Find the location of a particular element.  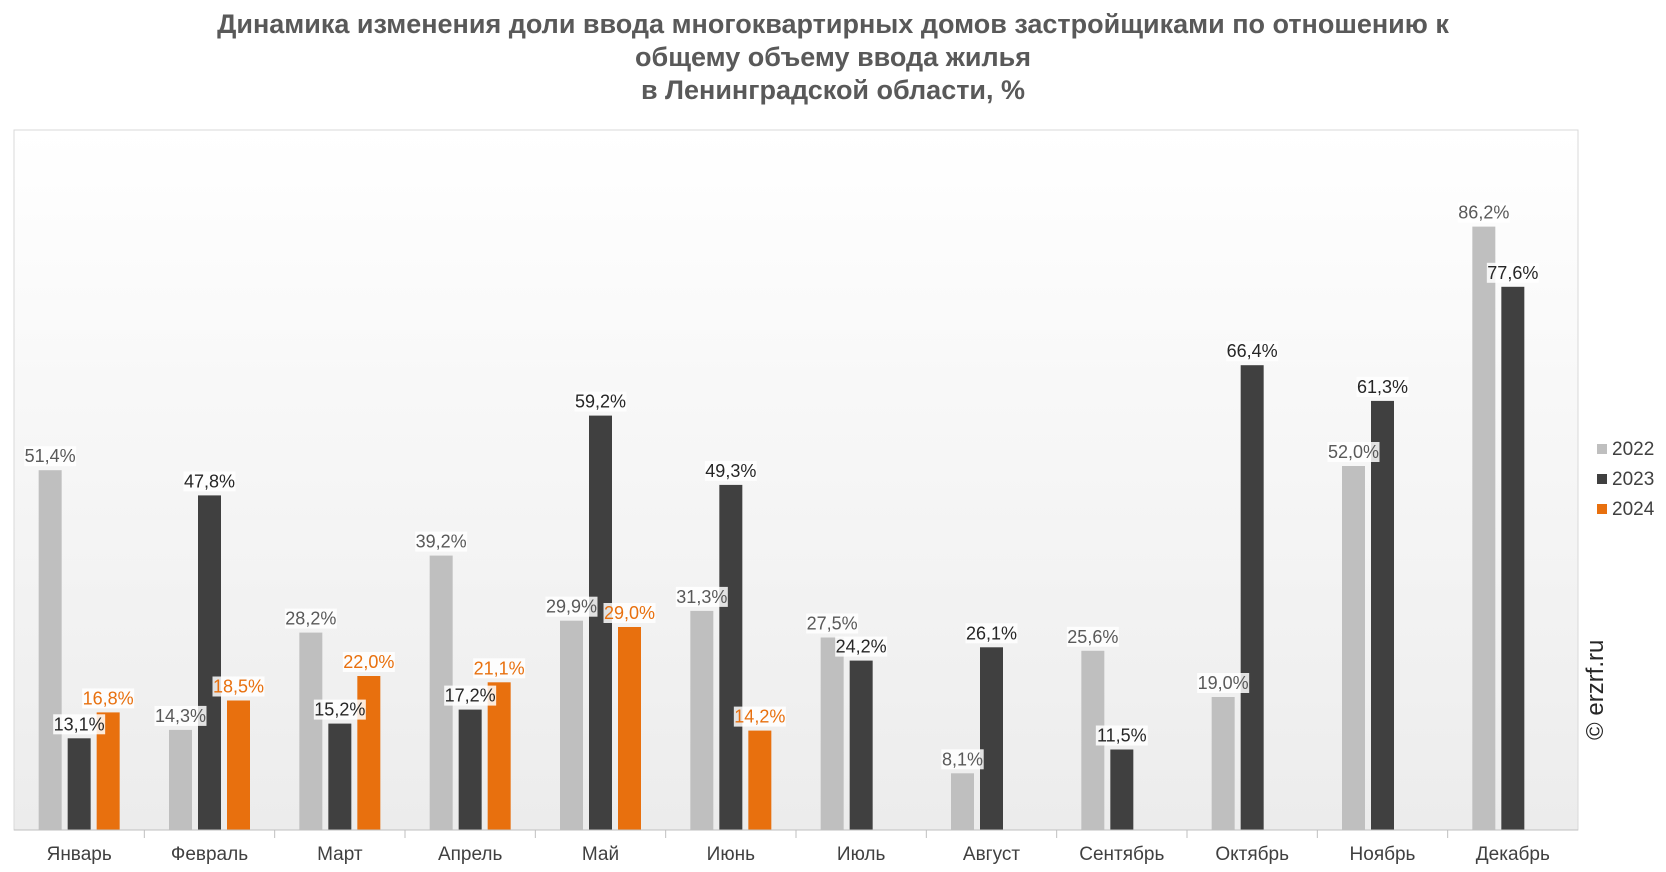

data-label-2024: 21,1% is located at coordinates (499, 668).